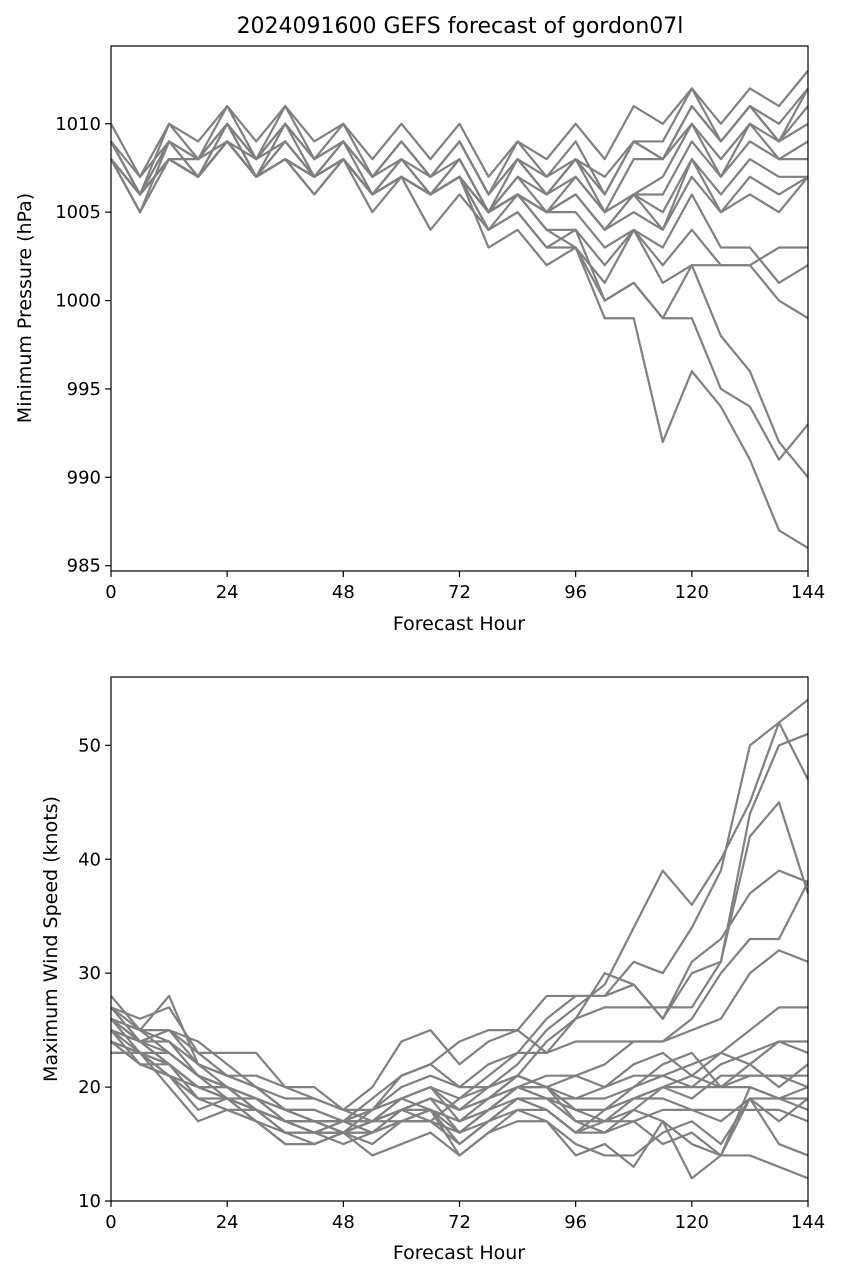  What do you see at coordinates (227, 592) in the screenshot?
I see `pressure-x-tick-label: 24` at bounding box center [227, 592].